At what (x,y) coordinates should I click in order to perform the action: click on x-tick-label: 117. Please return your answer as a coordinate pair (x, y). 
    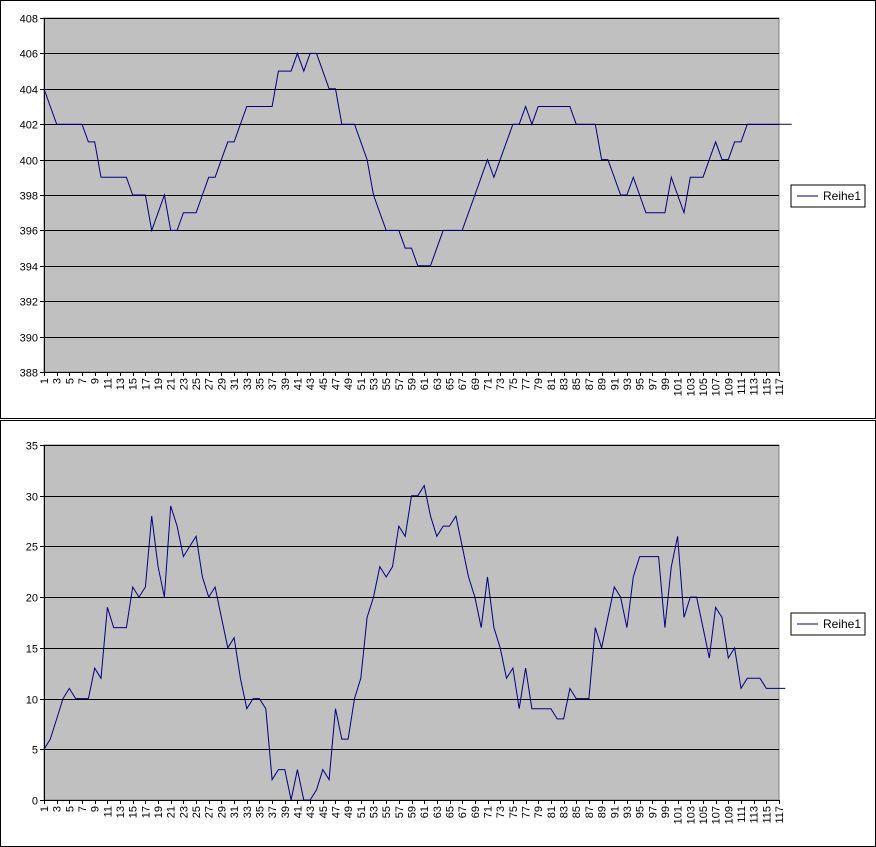
    Looking at the image, I should click on (780, 387).